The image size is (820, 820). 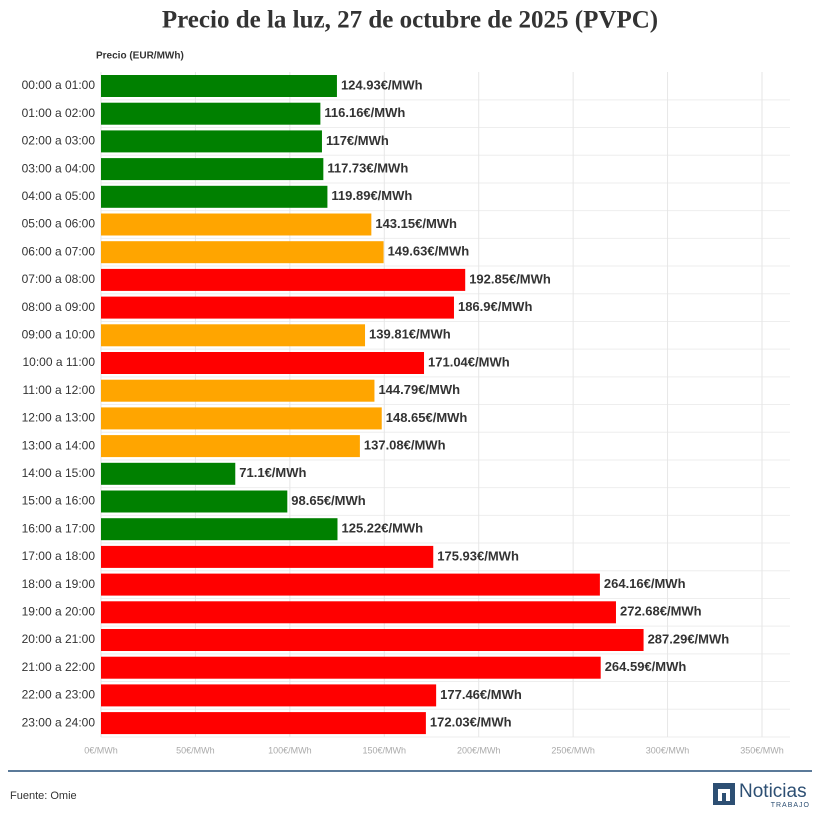 I want to click on value-label: 139.81€/MWh, so click(x=410, y=334).